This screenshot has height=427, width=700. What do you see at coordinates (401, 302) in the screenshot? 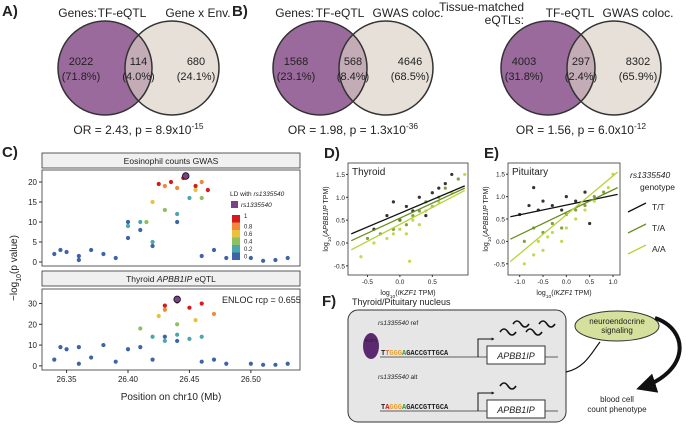
I see `diagram-title: Thyroid/Pituitary nucleus` at bounding box center [401, 302].